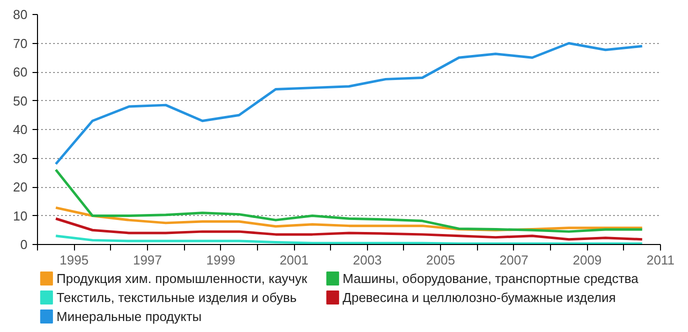 This screenshot has height=332, width=688. Describe the element at coordinates (479, 297) in the screenshot. I see `legend-label: Древесина и целлюлозно-бумажные изделия` at that location.